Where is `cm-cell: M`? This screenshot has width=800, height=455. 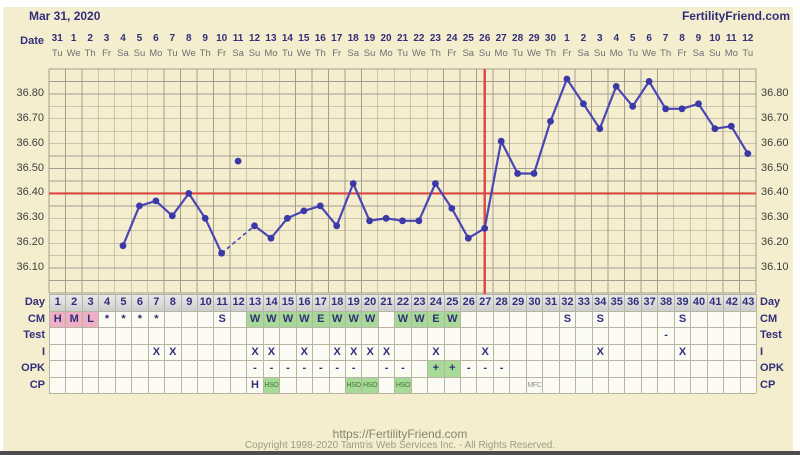 cm-cell: M is located at coordinates (73, 318).